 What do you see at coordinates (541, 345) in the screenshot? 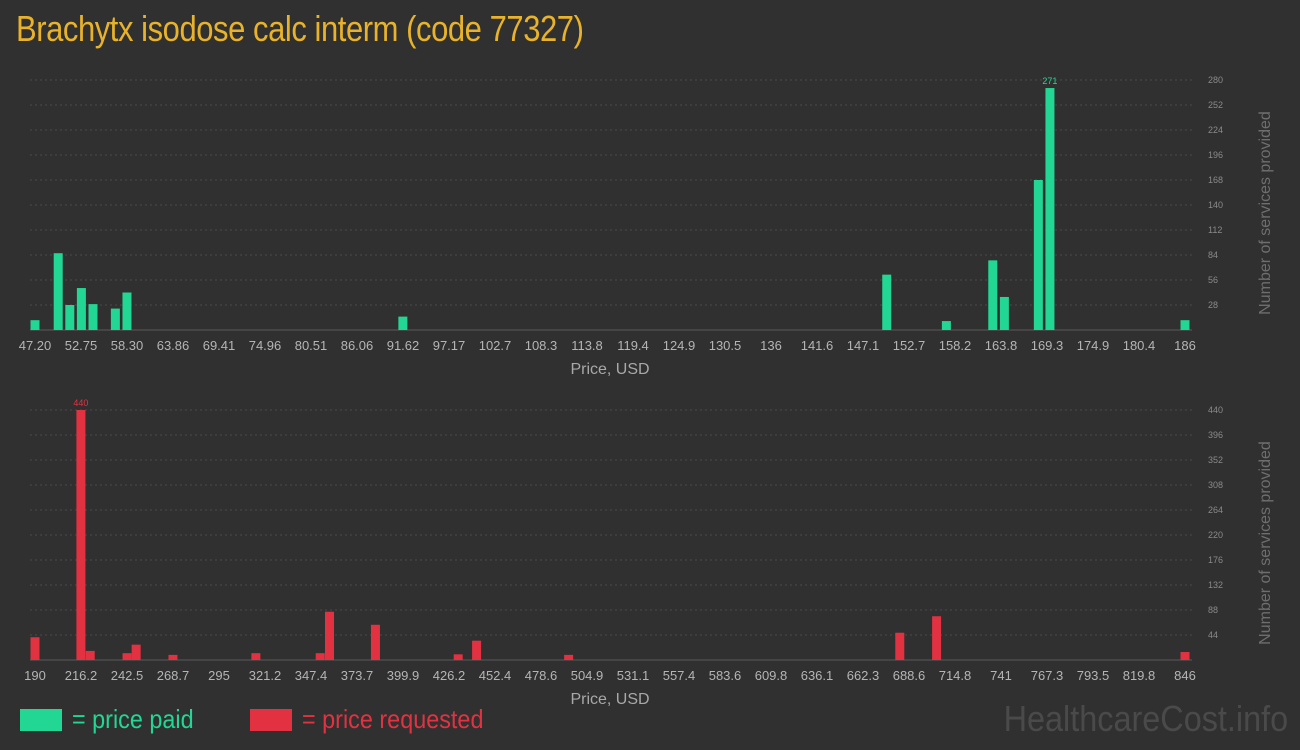
I see `paid-x-tick-label: 108.3` at bounding box center [541, 345].